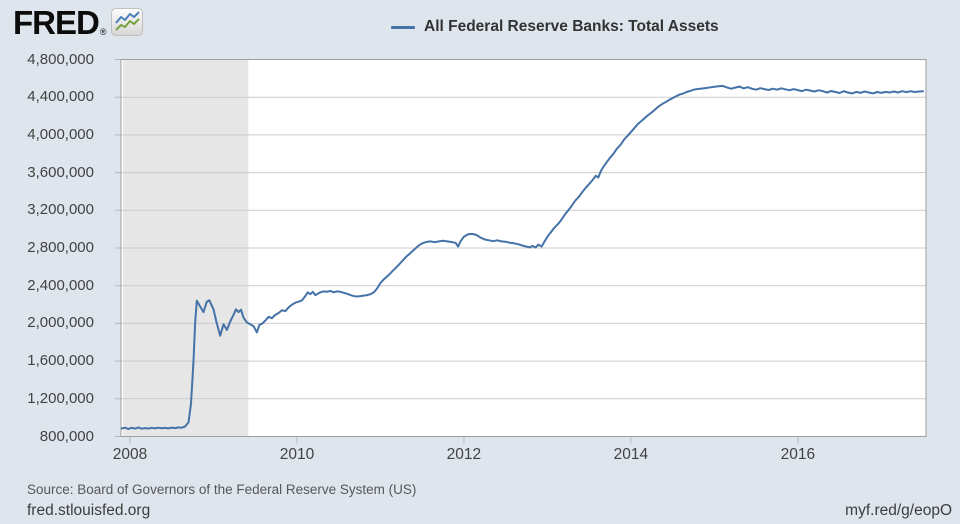  I want to click on y-axis-tick-label: 1,200,000, so click(60, 398).